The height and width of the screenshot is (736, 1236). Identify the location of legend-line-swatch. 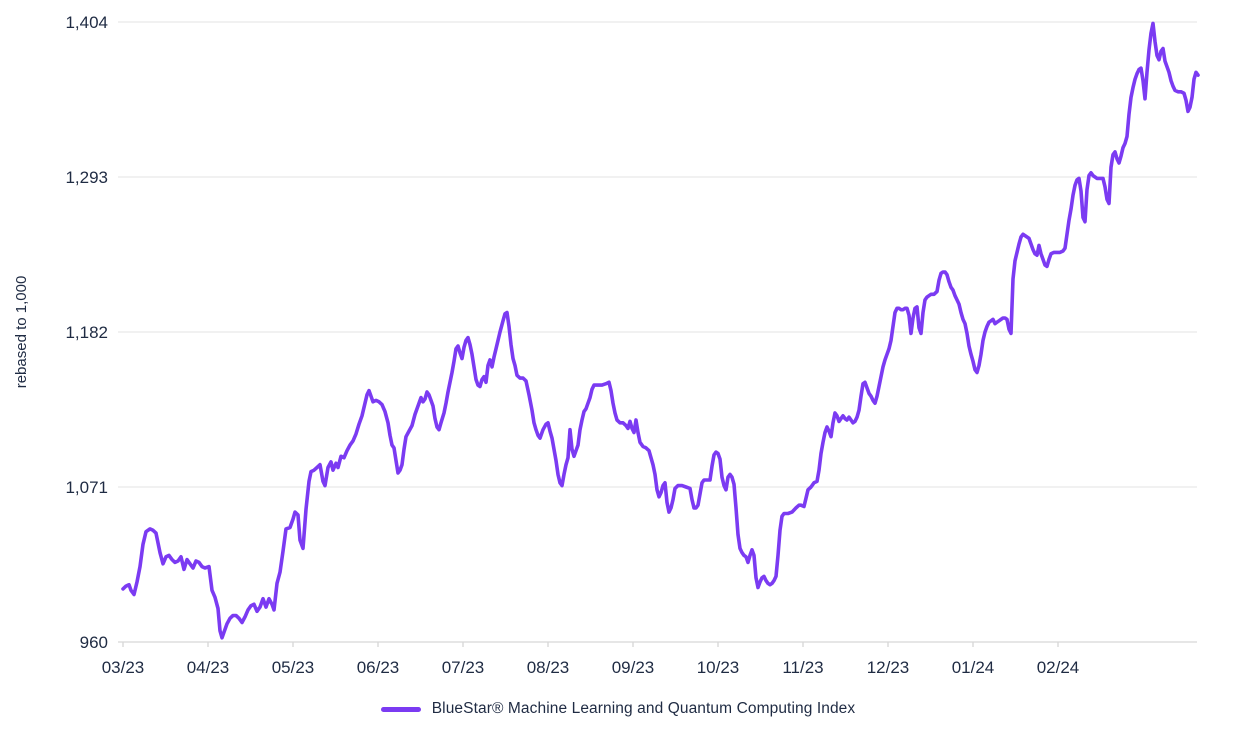
(400, 709).